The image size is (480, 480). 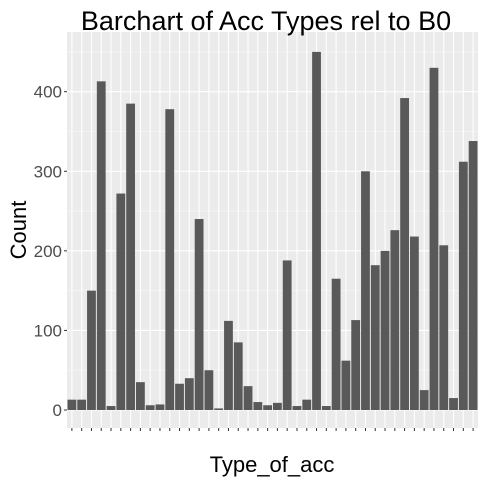 I want to click on y-tick-label: 200, so click(x=48, y=251).